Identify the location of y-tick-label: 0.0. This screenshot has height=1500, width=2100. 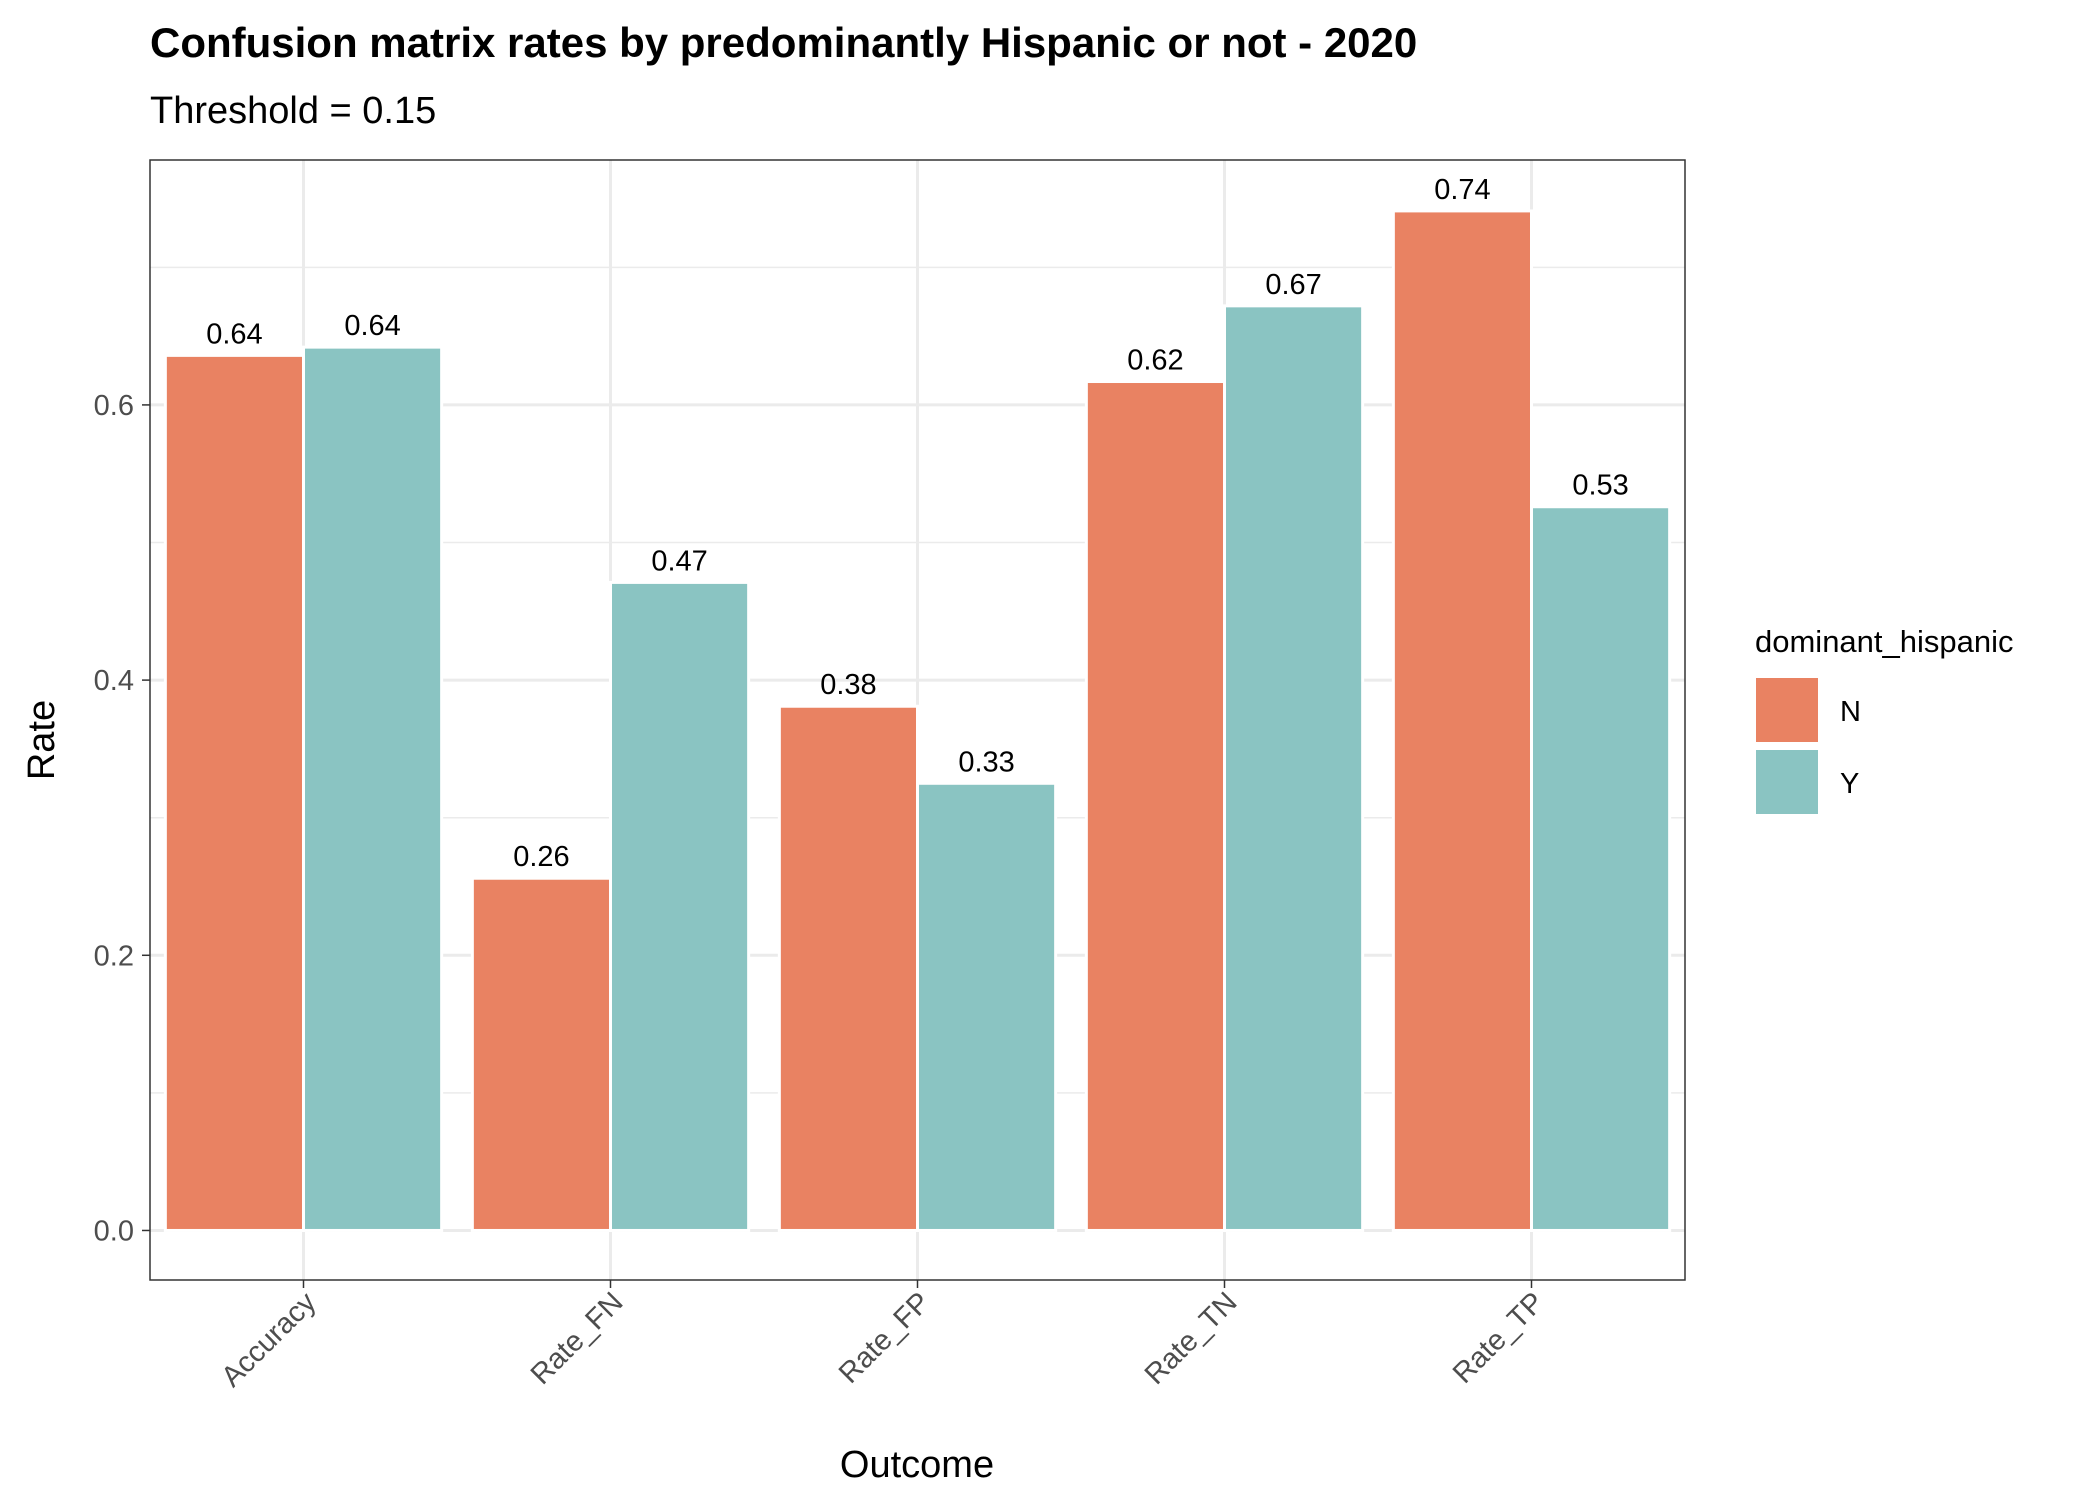
(114, 1231).